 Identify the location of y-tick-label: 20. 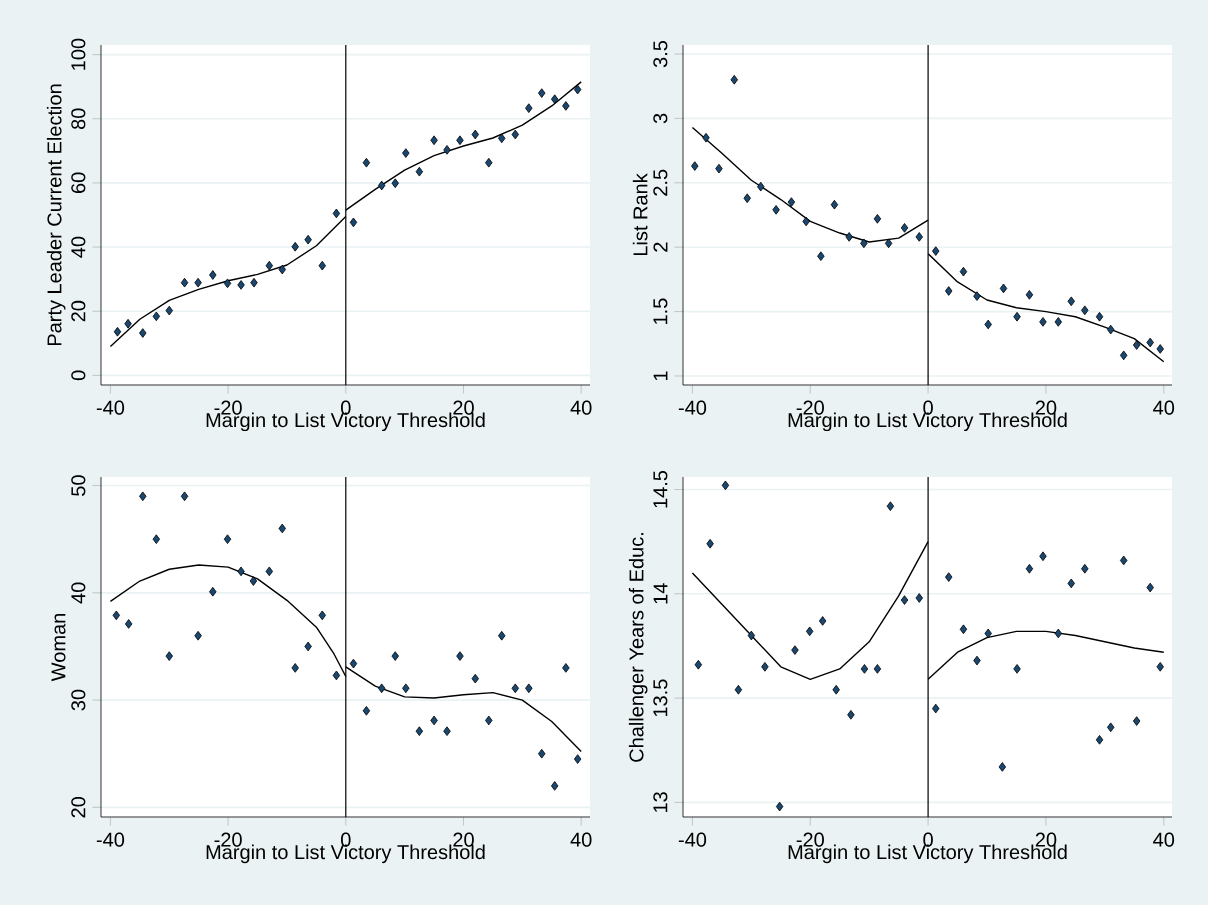
(78, 807).